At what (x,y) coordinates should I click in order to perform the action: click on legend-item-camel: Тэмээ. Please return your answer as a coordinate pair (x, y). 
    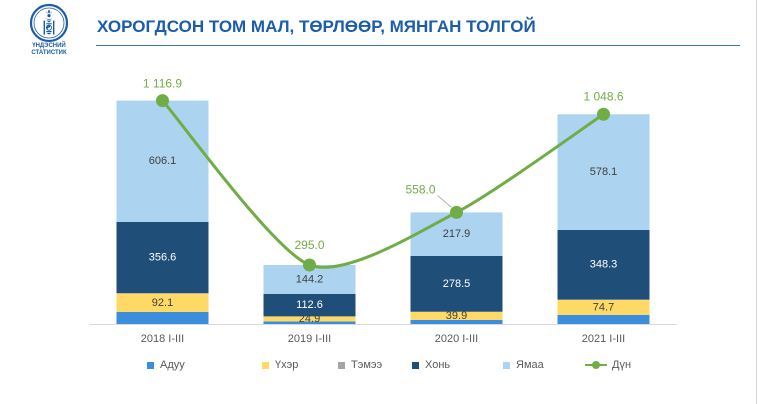
    Looking at the image, I should click on (360, 365).